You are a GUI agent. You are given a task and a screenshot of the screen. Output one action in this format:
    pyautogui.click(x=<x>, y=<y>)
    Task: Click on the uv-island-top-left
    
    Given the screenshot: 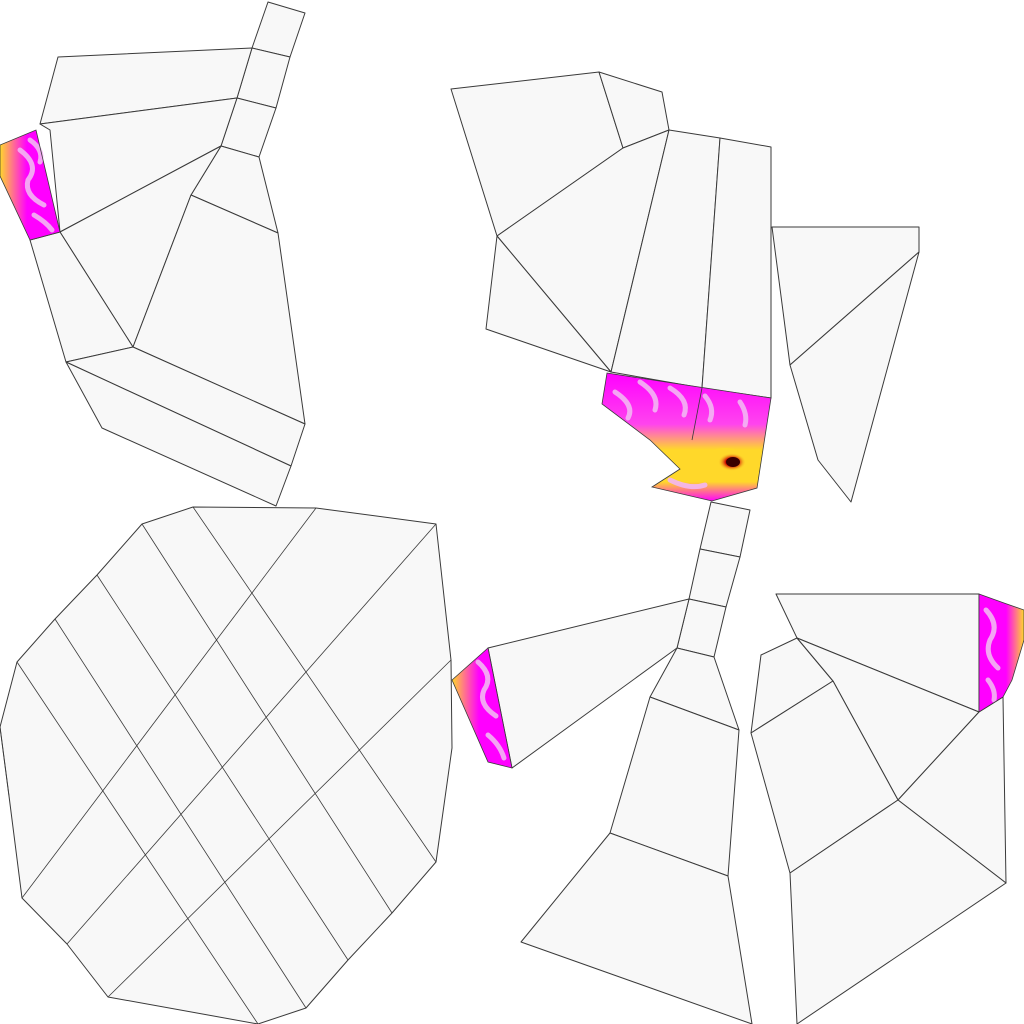 What is the action you would take?
    pyautogui.click(x=153, y=254)
    